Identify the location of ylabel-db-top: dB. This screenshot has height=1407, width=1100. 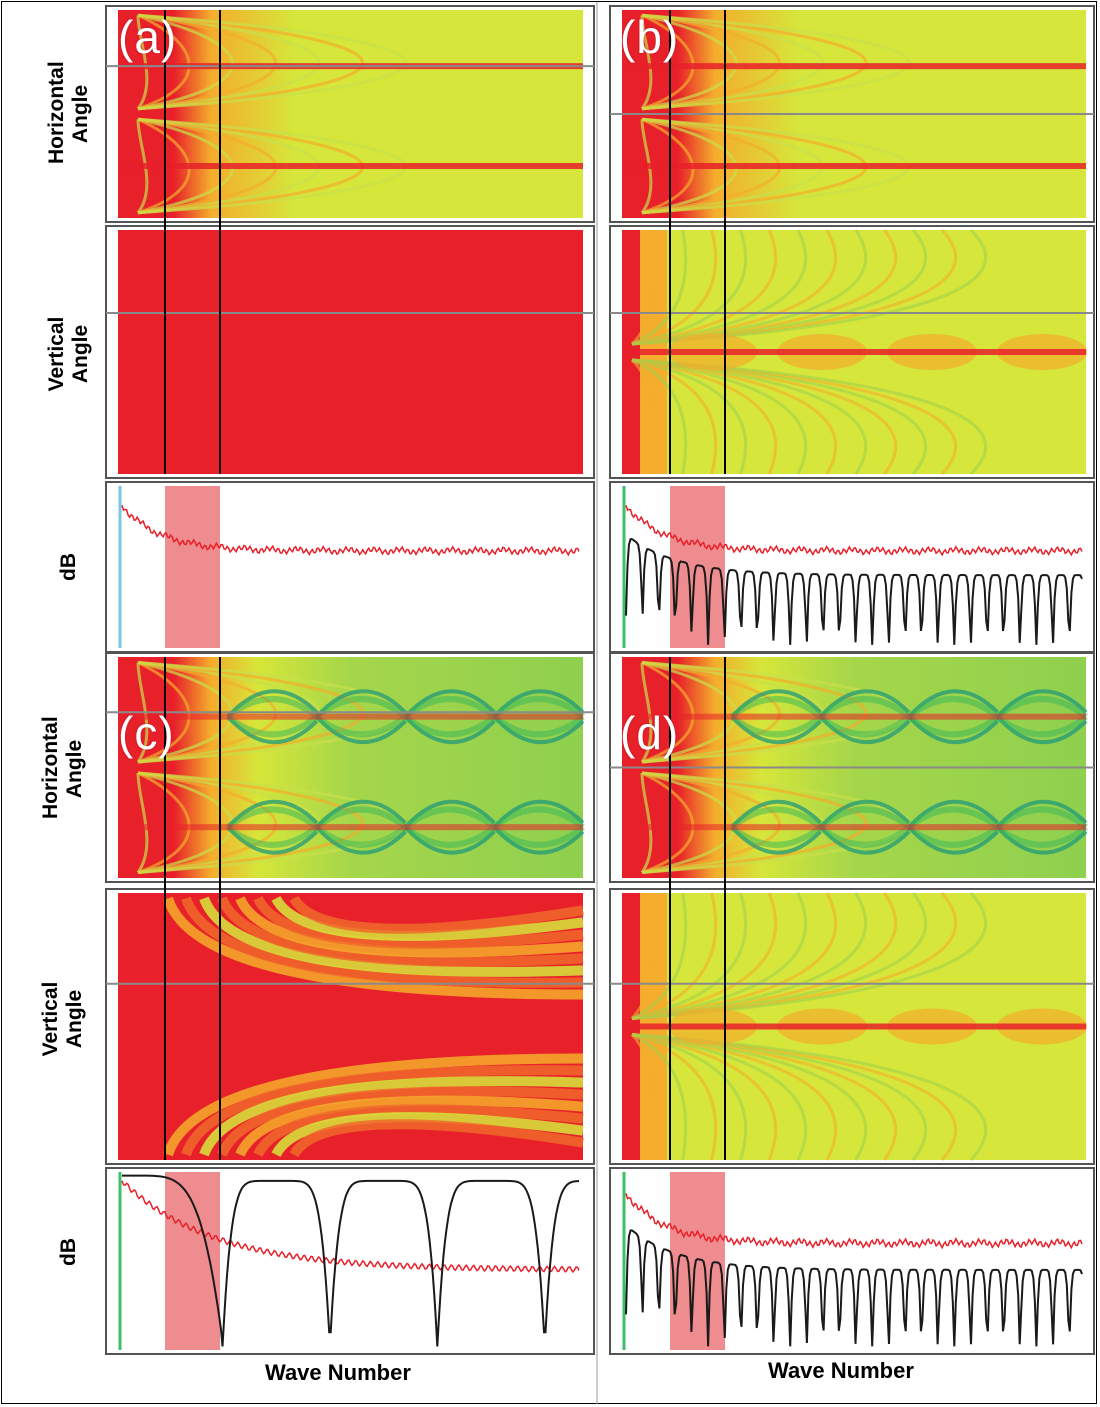
(69, 567).